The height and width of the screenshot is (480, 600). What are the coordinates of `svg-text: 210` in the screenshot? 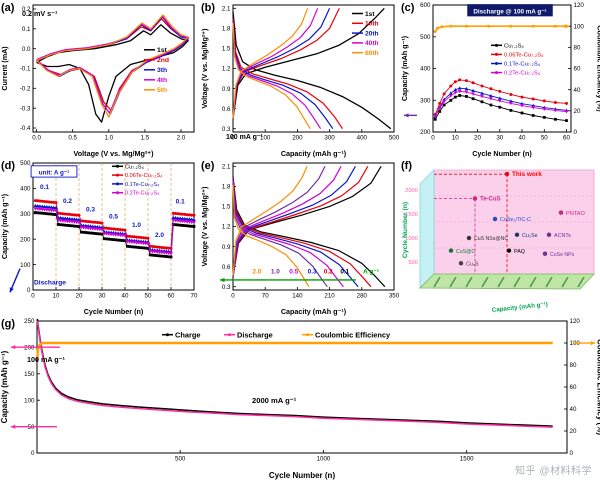 It's located at (329, 296).